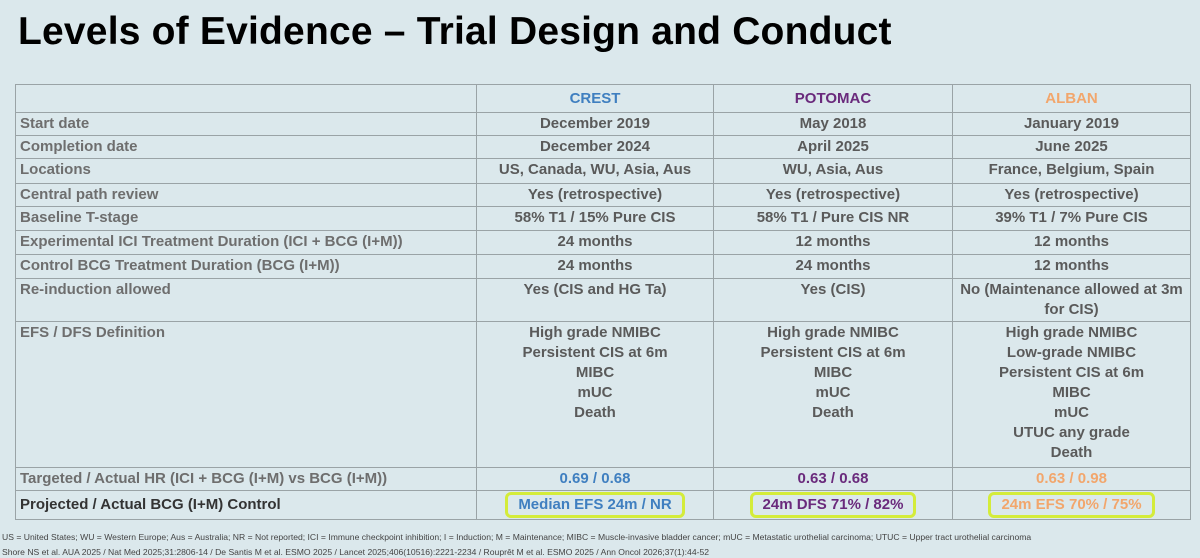 The width and height of the screenshot is (1200, 558). I want to click on row-label: Projected / Actual BCG (I+M) Control, so click(246, 505).